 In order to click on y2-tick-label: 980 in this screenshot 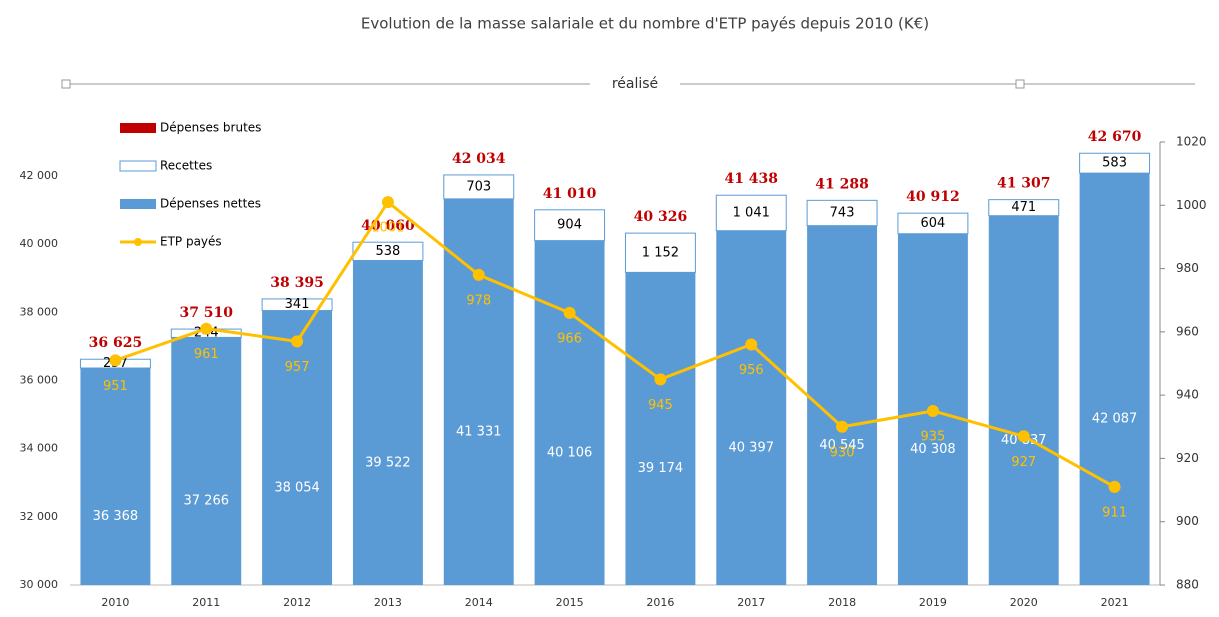, I will do `click(1187, 268)`.